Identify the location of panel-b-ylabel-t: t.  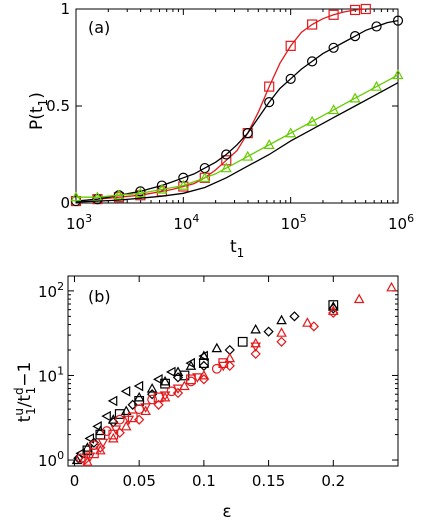
(25, 418).